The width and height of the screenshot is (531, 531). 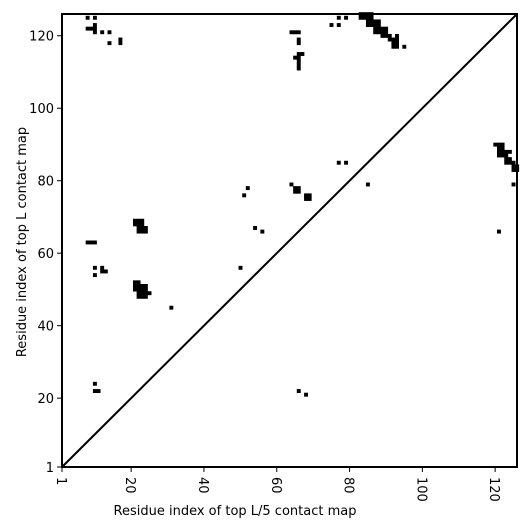 I want to click on x-tick-label: 60, so click(x=275, y=485).